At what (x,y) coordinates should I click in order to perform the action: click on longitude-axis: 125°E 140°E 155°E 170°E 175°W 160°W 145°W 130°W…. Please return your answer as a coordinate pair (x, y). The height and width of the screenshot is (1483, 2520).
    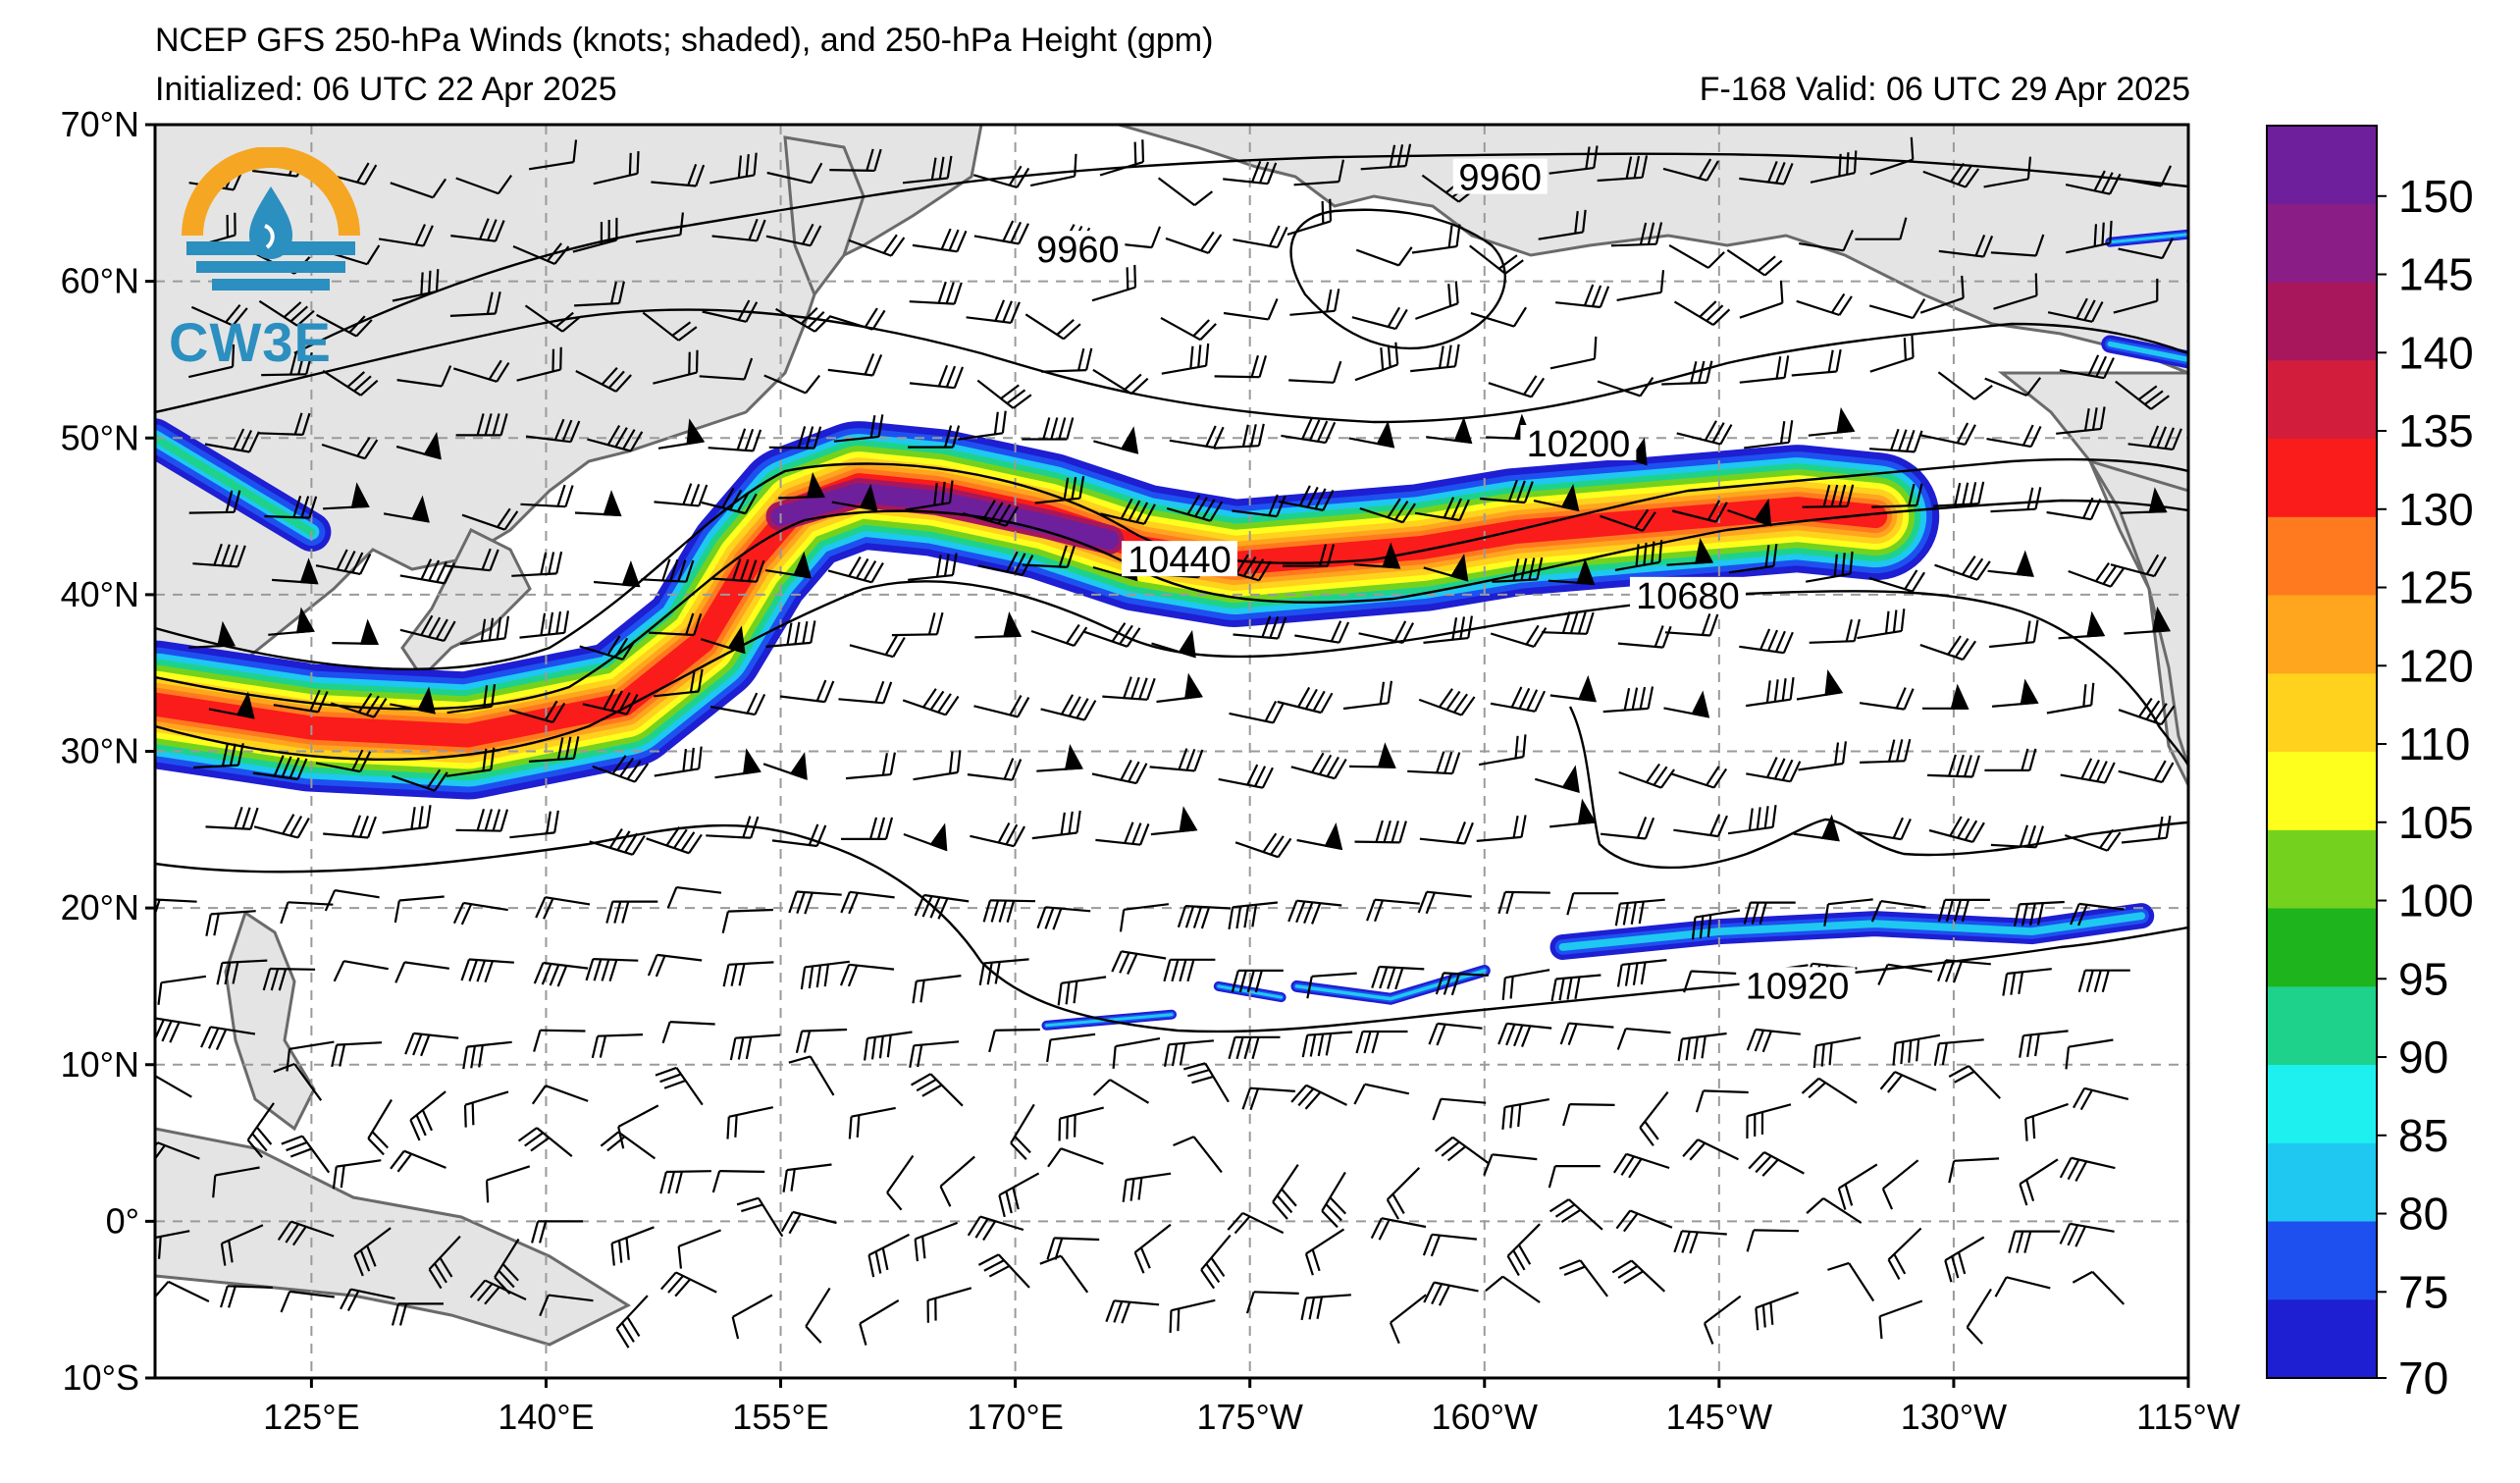
    Looking at the image, I should click on (1251, 1407).